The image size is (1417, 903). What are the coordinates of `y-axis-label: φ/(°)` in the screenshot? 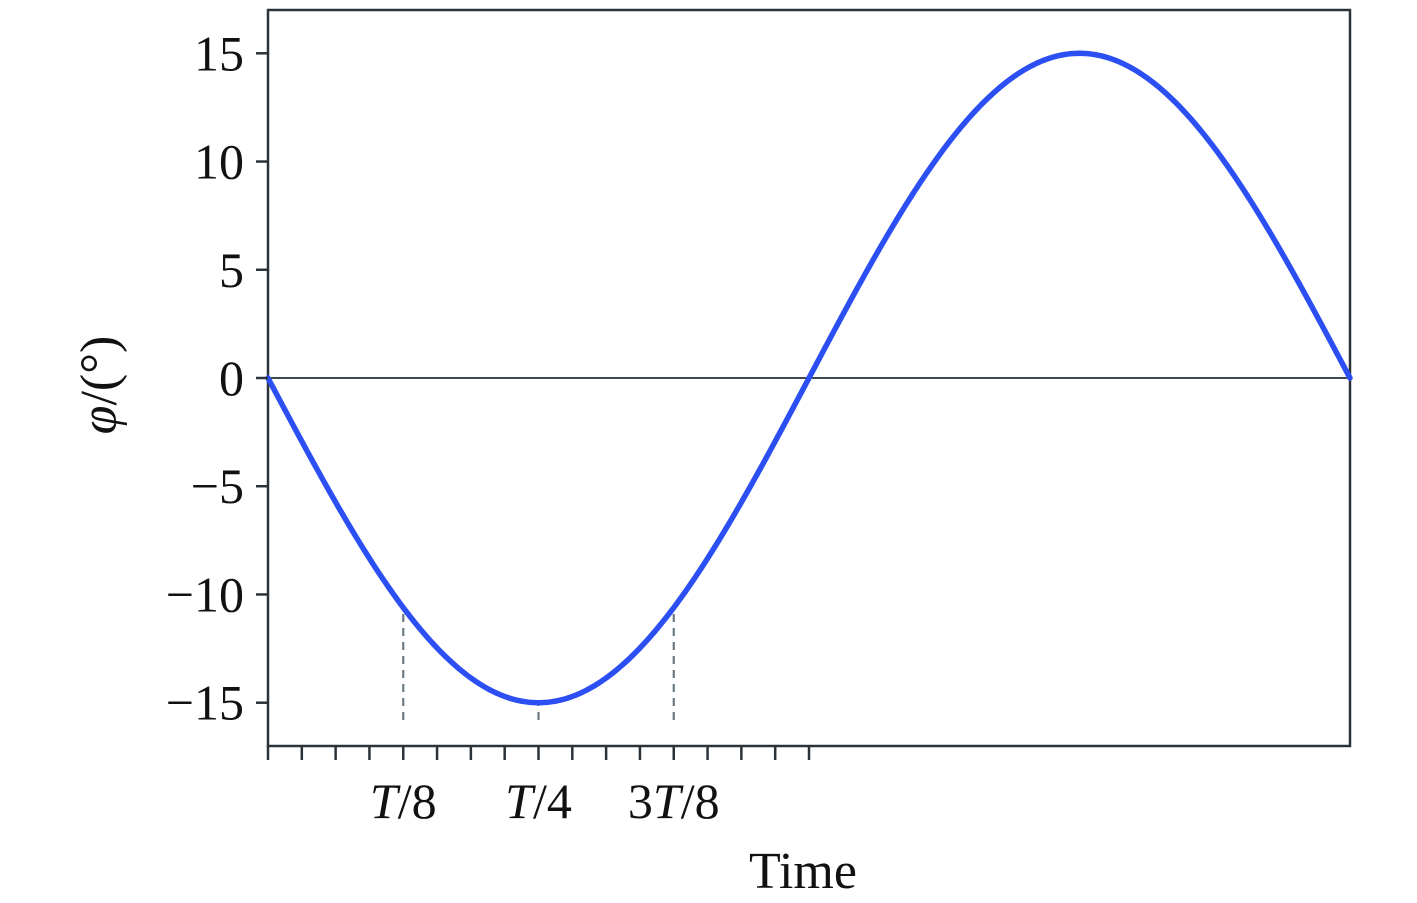 It's located at (99, 385).